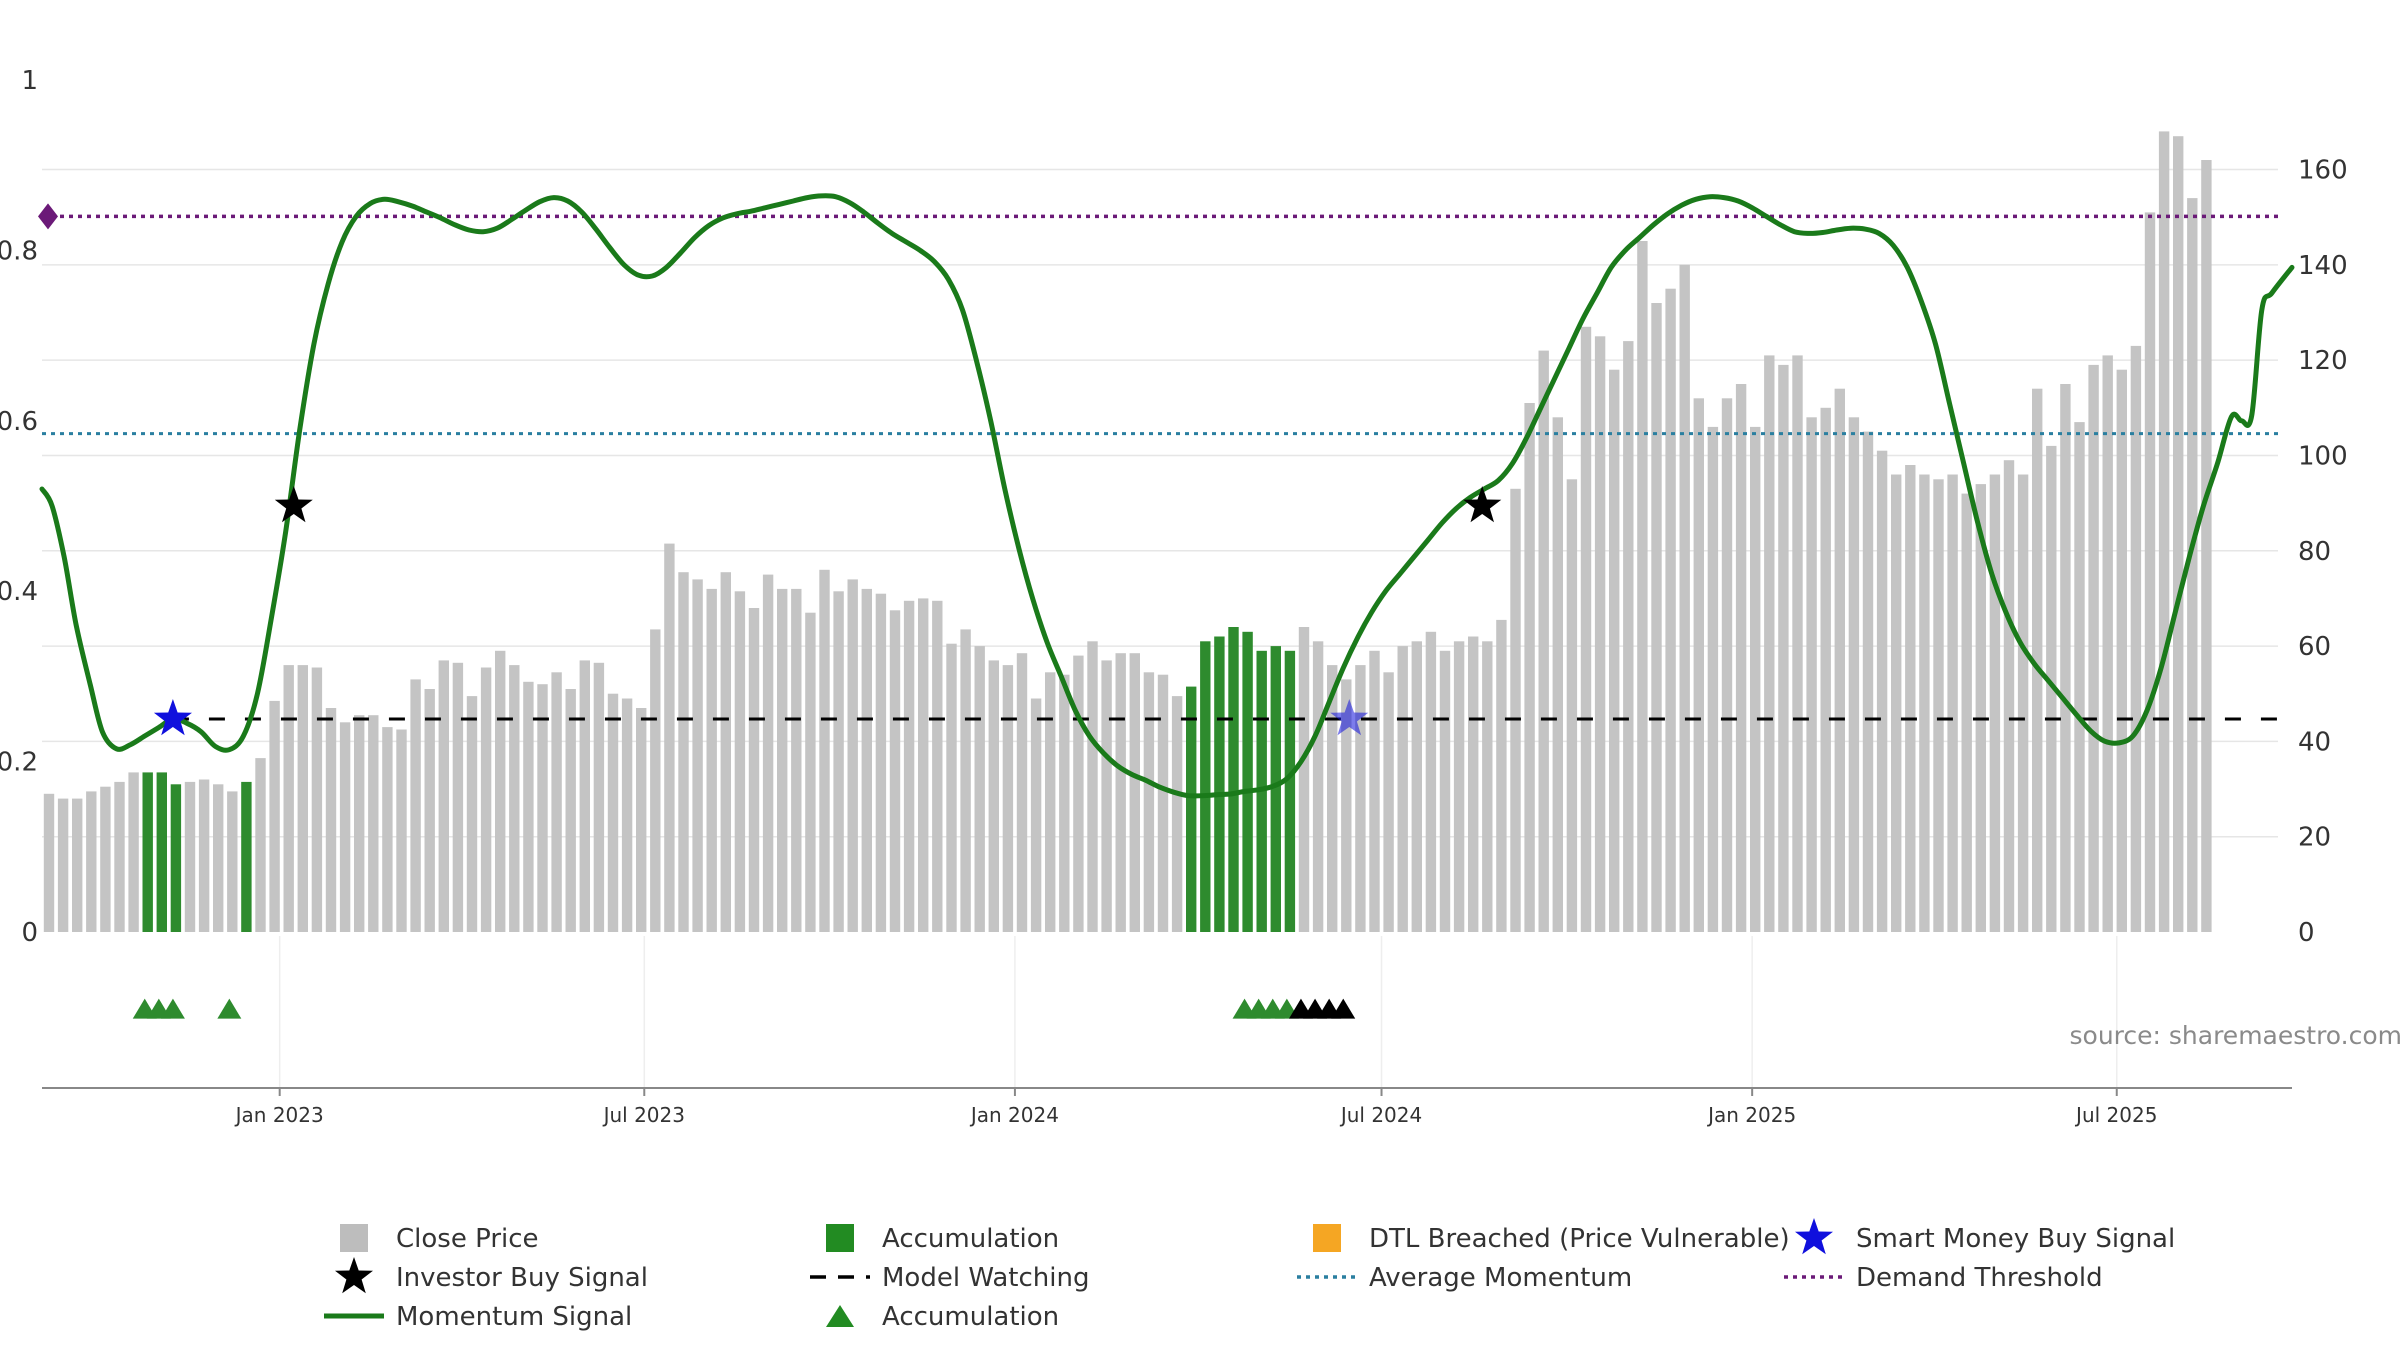 The height and width of the screenshot is (1350, 2400). What do you see at coordinates (354, 1275) in the screenshot?
I see `legend-swatch-investor` at bounding box center [354, 1275].